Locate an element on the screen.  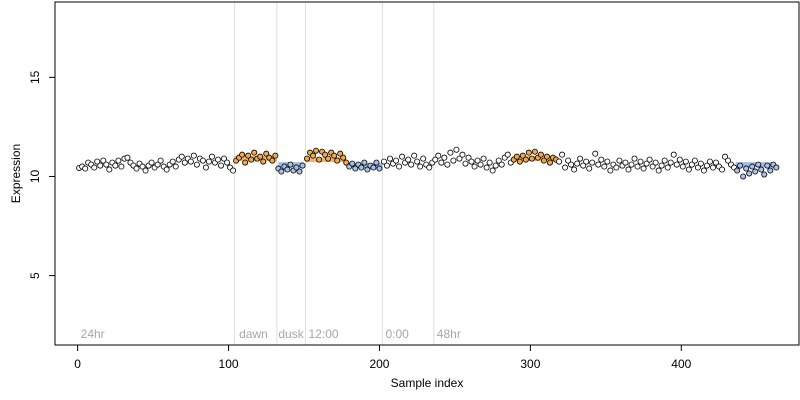
x-axis-label: Sample index is located at coordinates (427, 383).